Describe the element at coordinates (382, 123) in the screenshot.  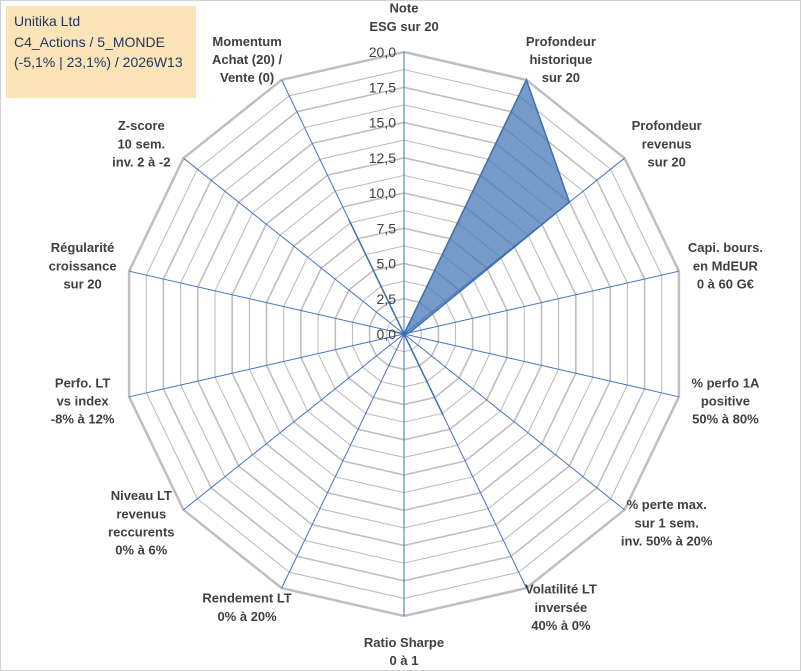
I see `tick-label: 15,0` at that location.